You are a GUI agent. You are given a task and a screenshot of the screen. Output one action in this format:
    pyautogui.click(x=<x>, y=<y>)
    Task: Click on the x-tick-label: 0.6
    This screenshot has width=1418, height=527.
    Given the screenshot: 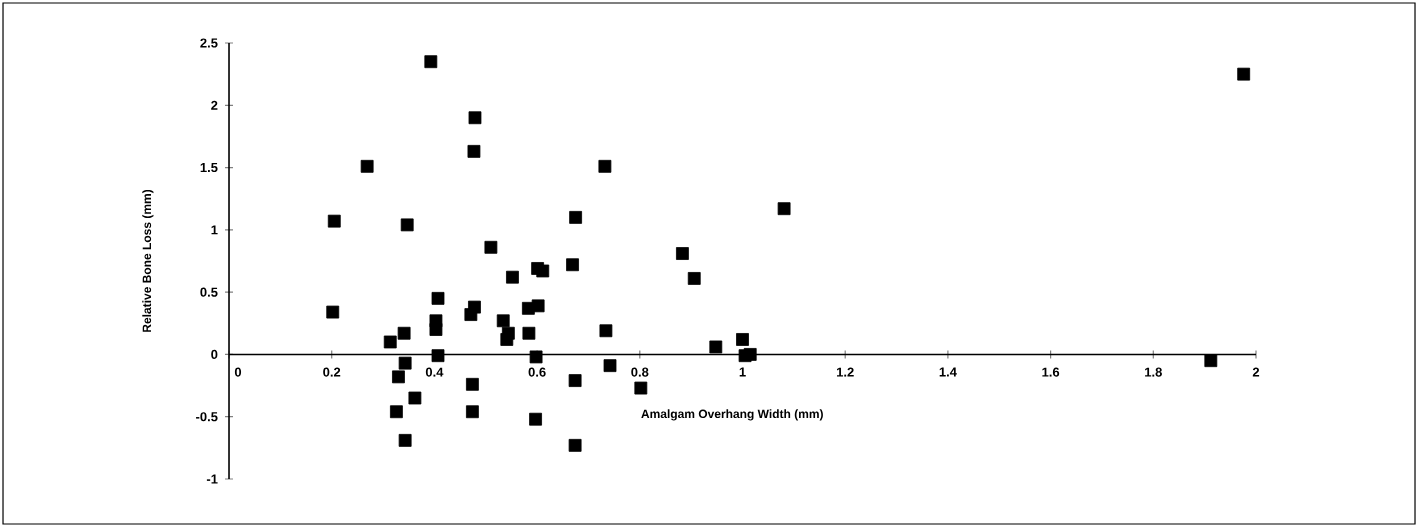 What is the action you would take?
    pyautogui.click(x=537, y=372)
    